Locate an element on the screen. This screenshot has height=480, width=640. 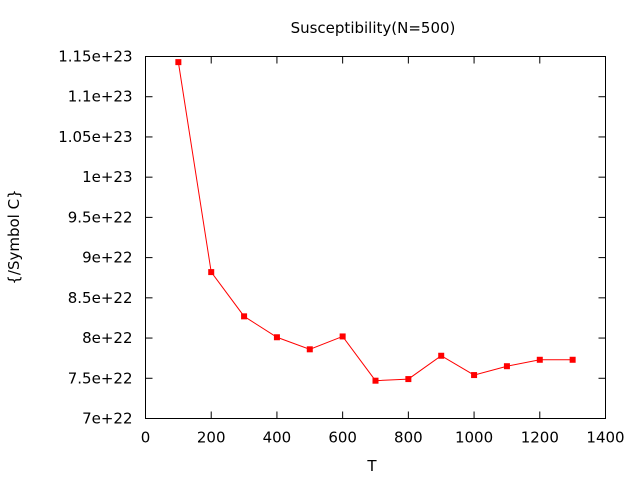
x-tick-label: 200 is located at coordinates (211, 438).